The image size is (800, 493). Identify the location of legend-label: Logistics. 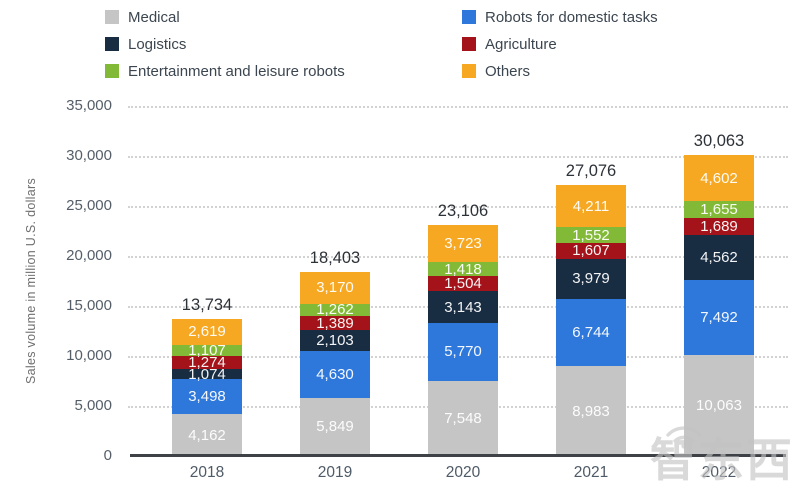
(157, 44).